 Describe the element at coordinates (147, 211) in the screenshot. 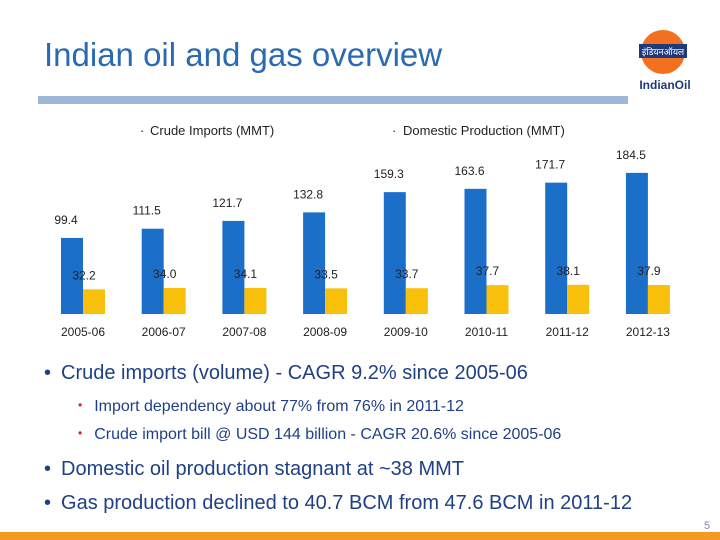

I see `data-label-crude-imports-2006-07: 111.5` at that location.